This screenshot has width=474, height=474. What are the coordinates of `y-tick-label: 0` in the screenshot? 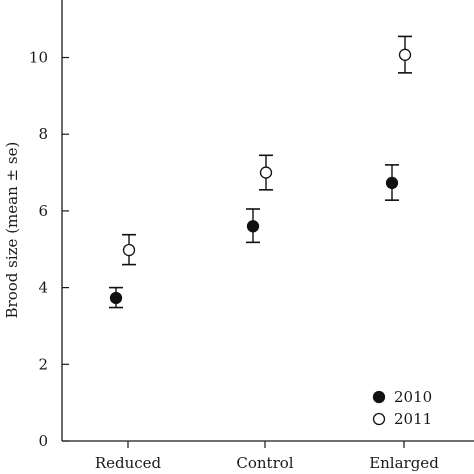 It's located at (43, 441).